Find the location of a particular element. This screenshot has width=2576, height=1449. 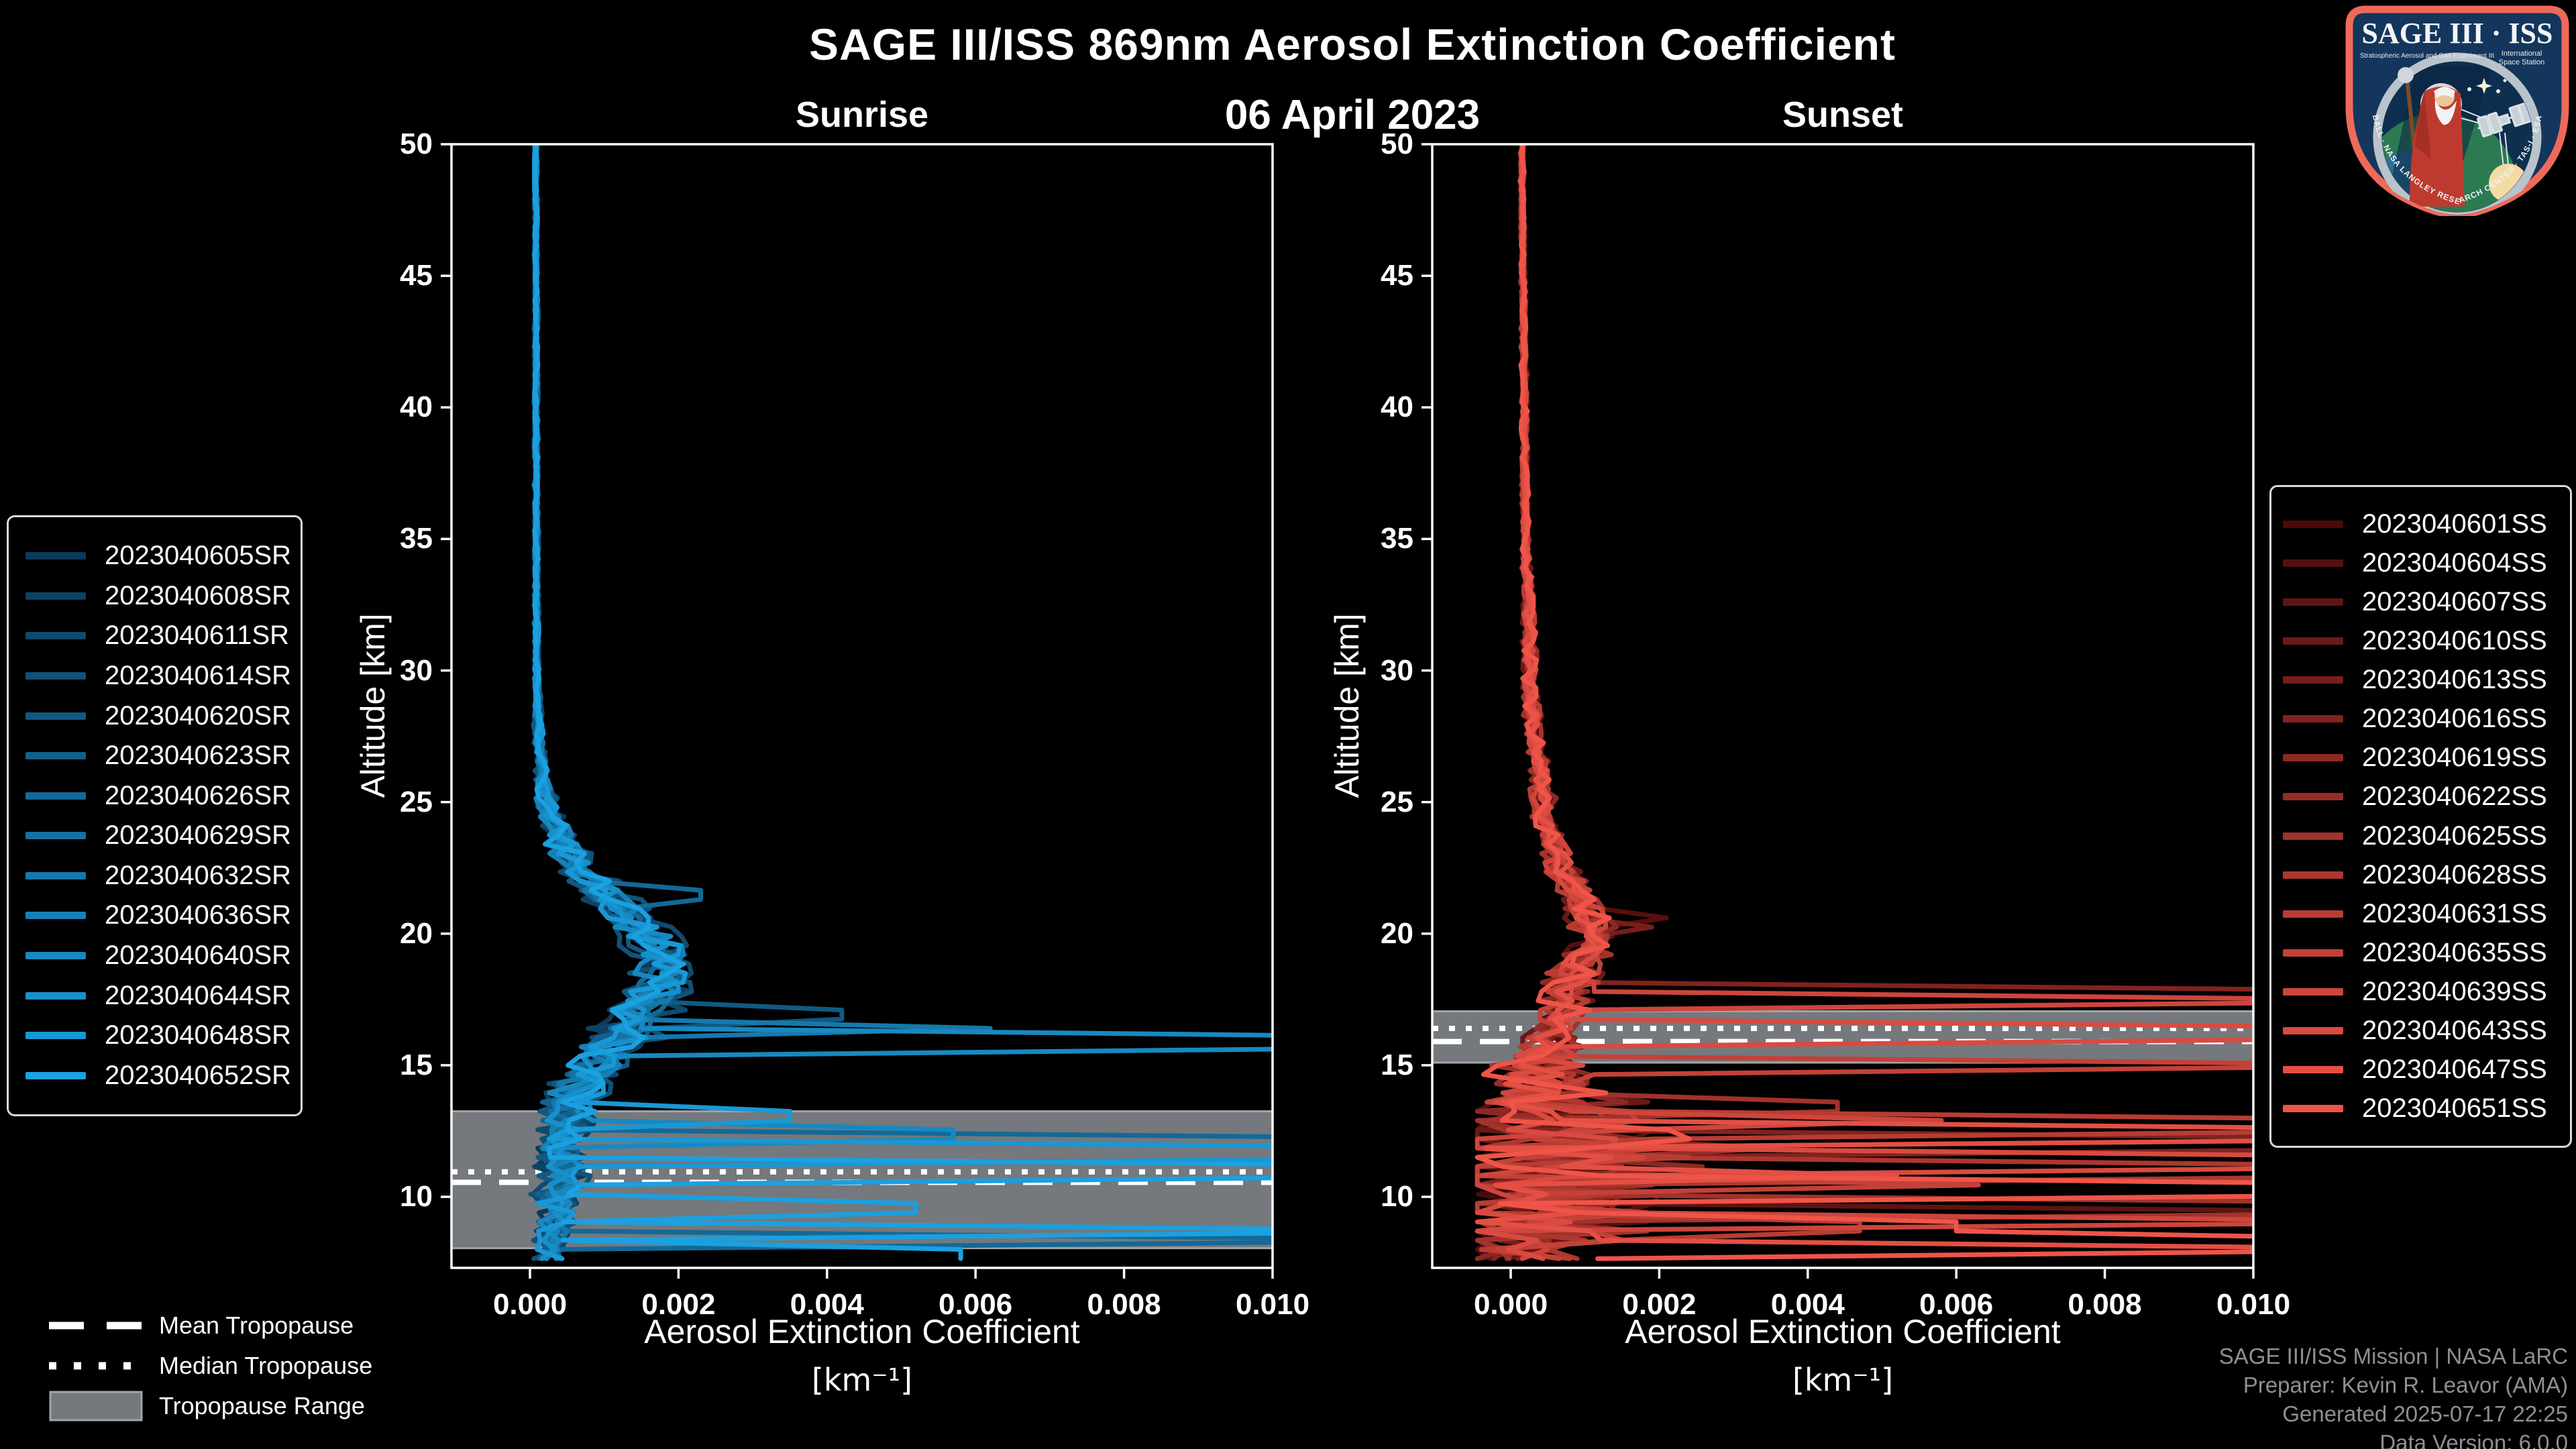

legend-entry-2023040610SS: 2023040610SS is located at coordinates (2415, 640).